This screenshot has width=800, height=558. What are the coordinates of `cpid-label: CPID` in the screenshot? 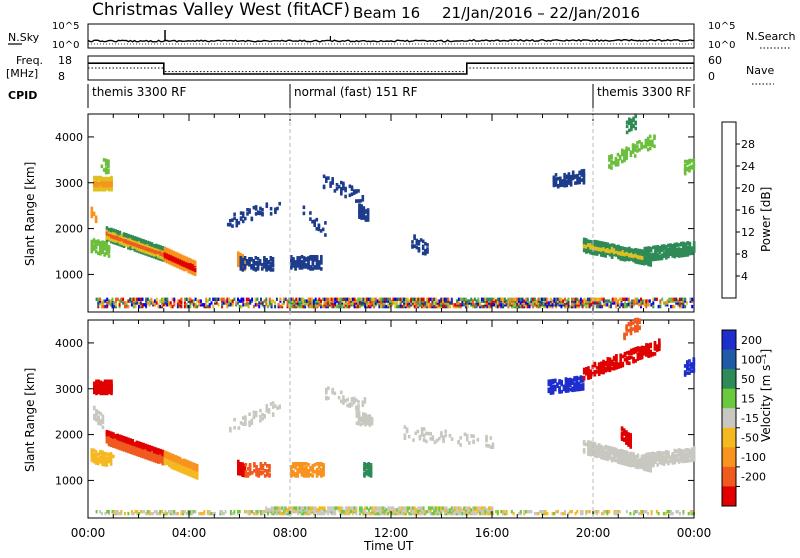 It's located at (22, 95).